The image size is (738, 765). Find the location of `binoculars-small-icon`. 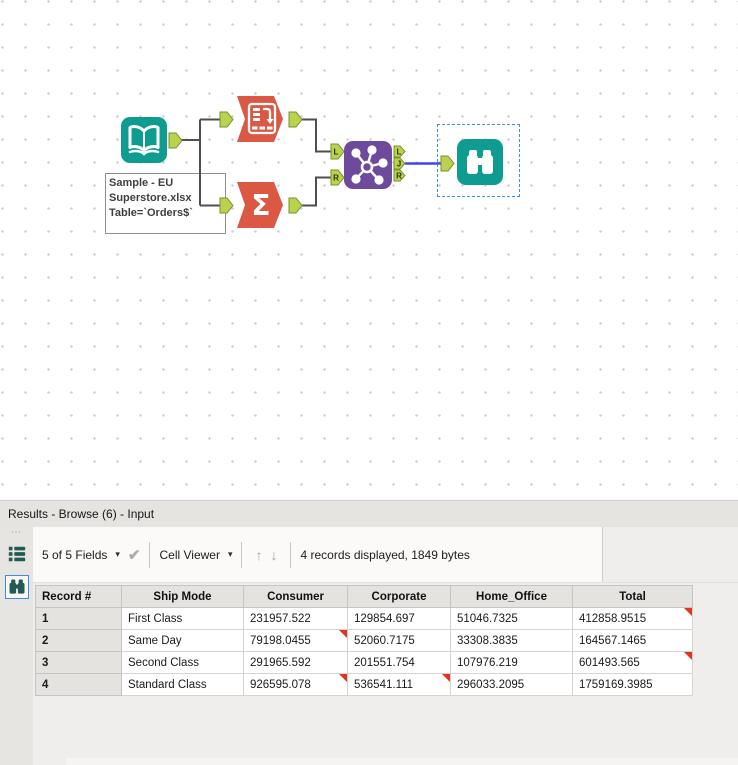

binoculars-small-icon is located at coordinates (16, 586).